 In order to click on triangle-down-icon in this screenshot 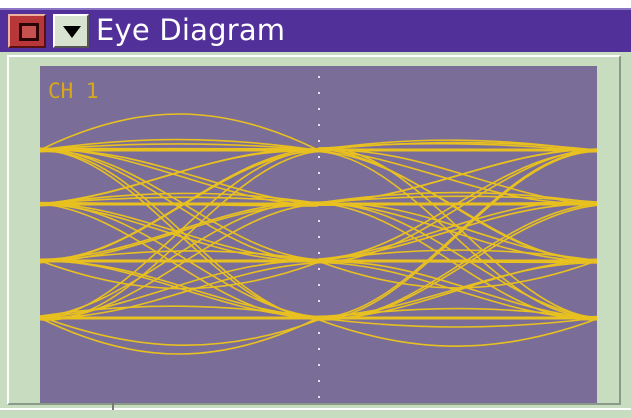, I will do `click(72, 32)`.